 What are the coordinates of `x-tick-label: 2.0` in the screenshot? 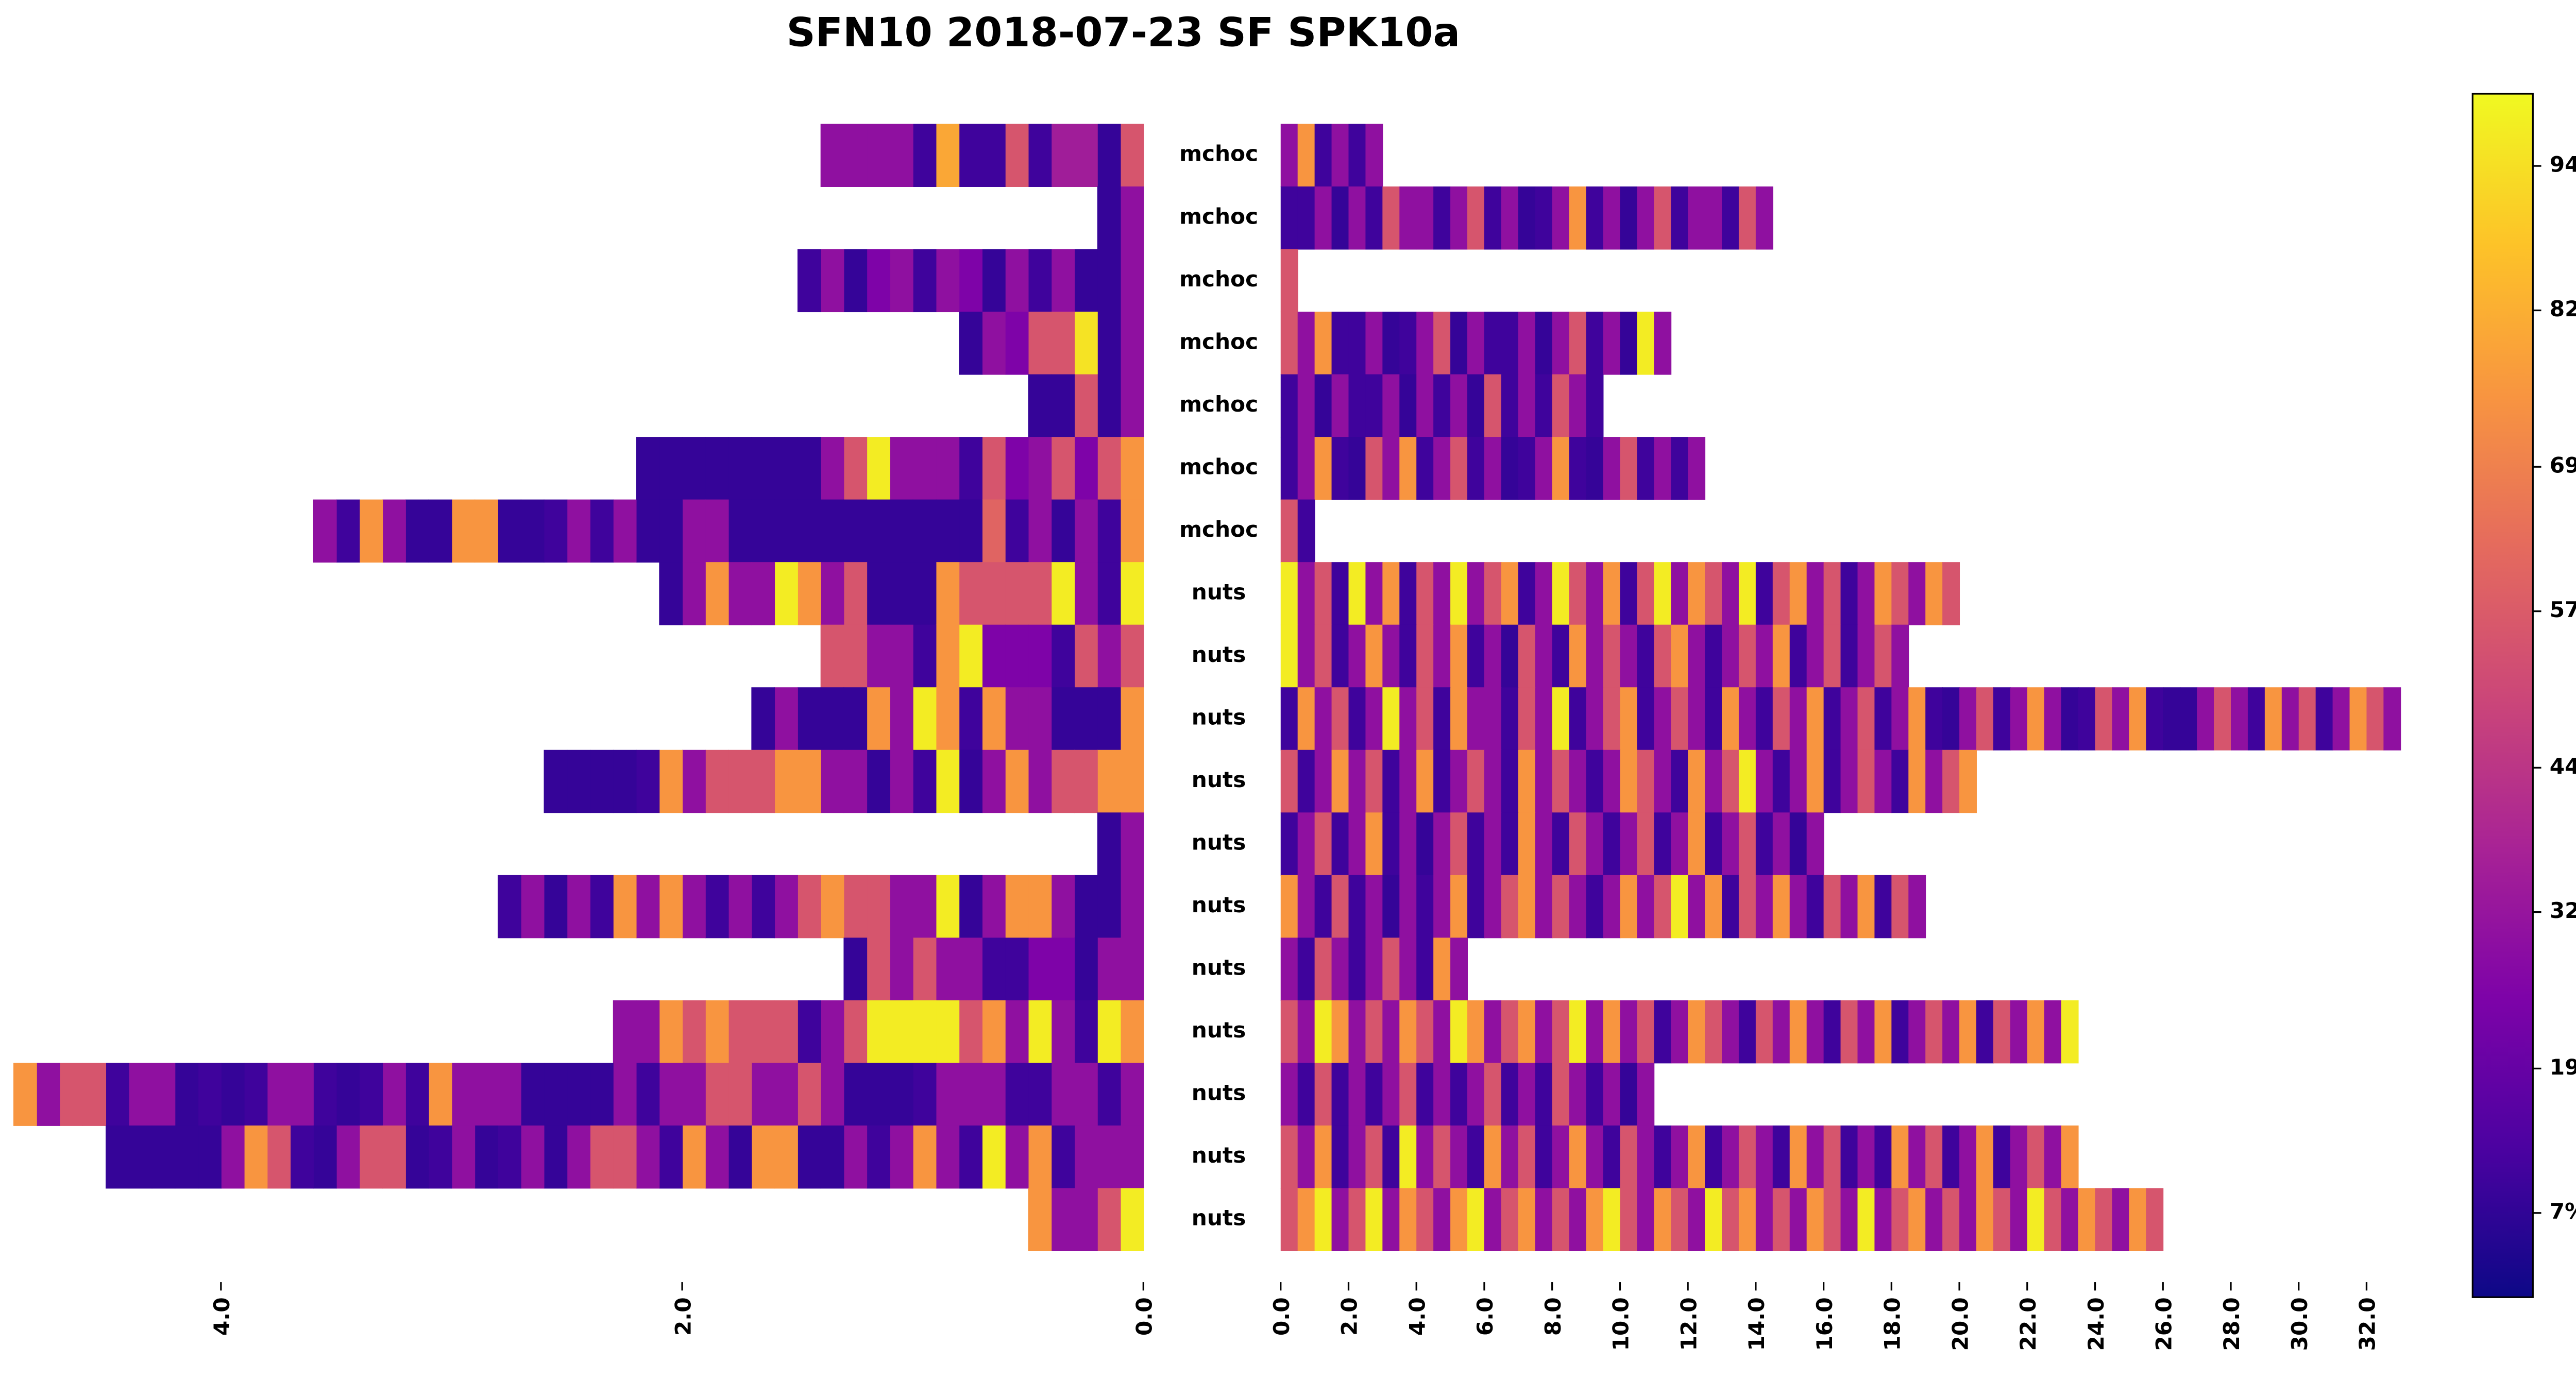 It's located at (683, 1316).